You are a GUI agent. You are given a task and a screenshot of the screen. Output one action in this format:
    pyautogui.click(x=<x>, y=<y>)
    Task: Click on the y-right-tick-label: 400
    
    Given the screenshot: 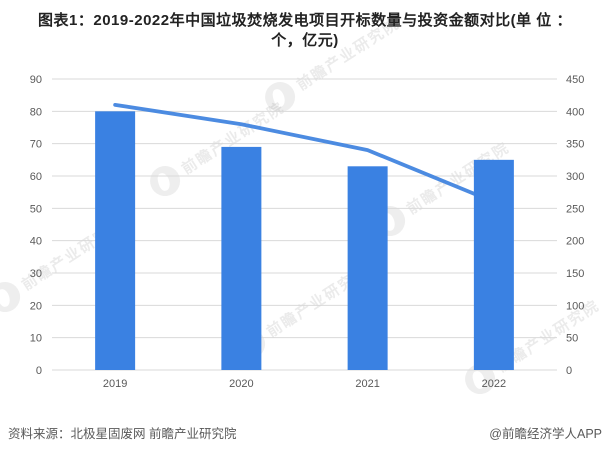 What is the action you would take?
    pyautogui.click(x=575, y=112)
    